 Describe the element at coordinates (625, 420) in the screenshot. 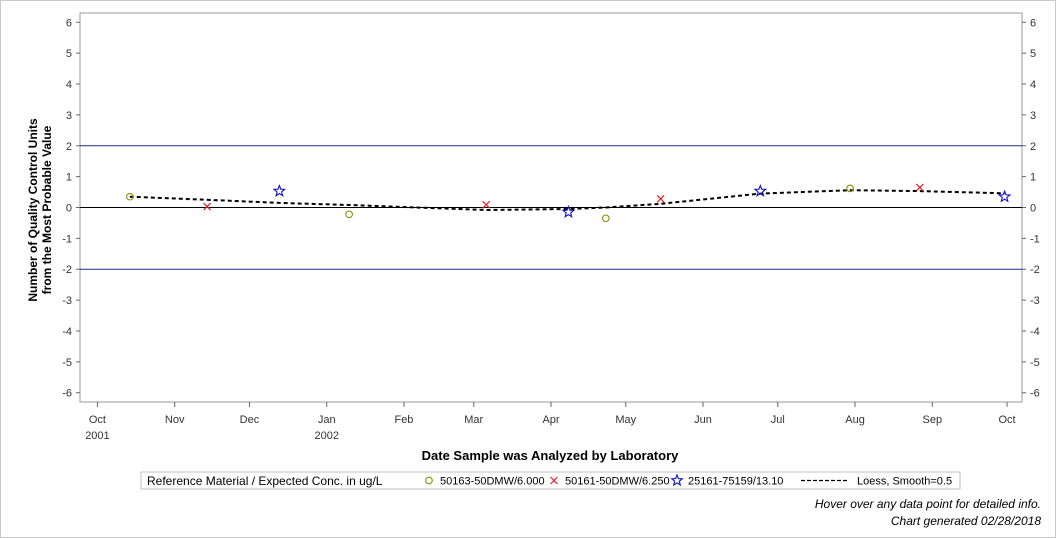

I see `x-tick-label: May` at that location.